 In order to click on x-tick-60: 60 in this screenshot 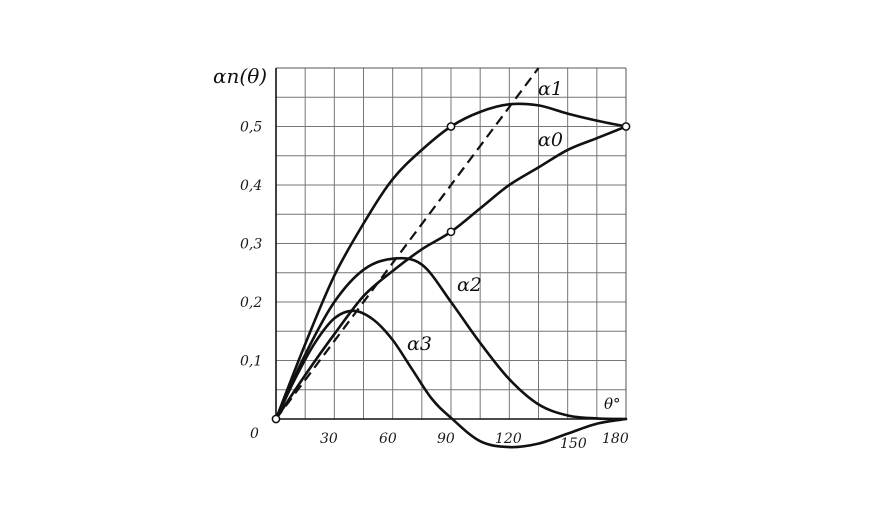, I will do `click(388, 439)`.